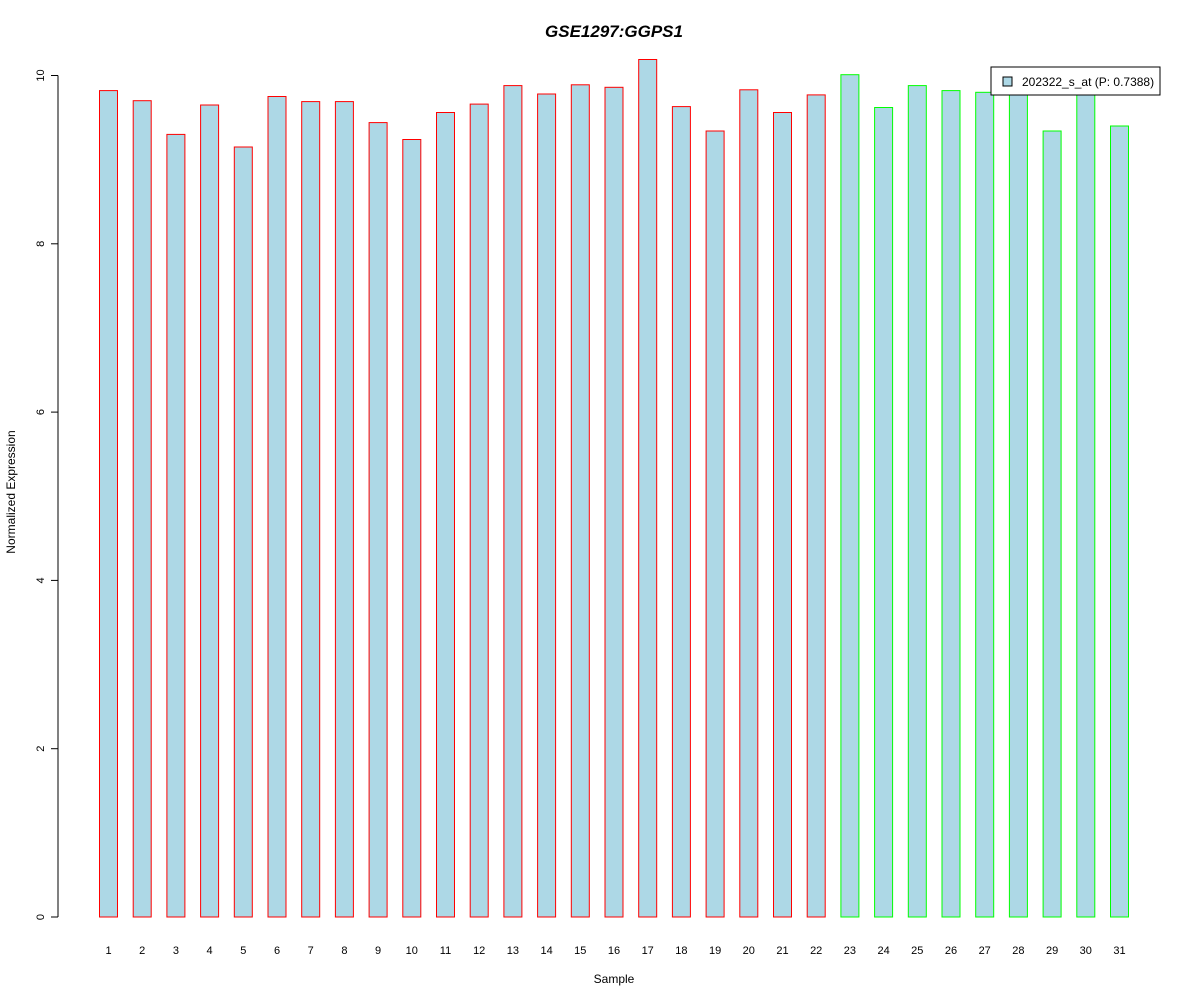 Image resolution: width=1200 pixels, height=1000 pixels. Describe the element at coordinates (749, 951) in the screenshot. I see `x-tick-label: 20` at that location.